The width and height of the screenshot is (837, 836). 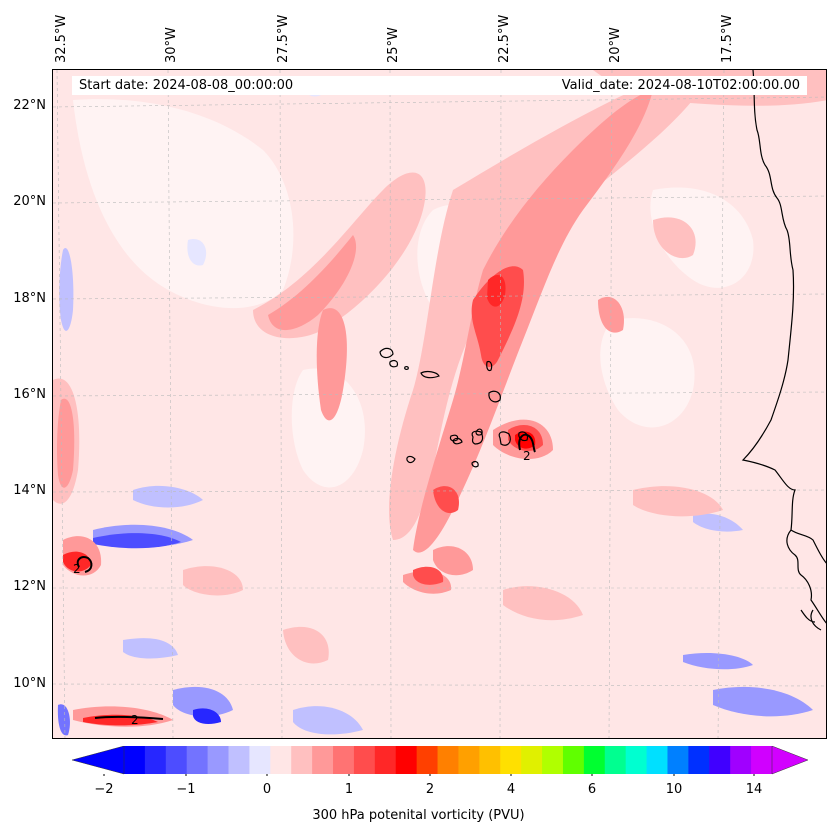 What do you see at coordinates (61, 38) in the screenshot?
I see `lon-label-32-5w: 32.5°W` at bounding box center [61, 38].